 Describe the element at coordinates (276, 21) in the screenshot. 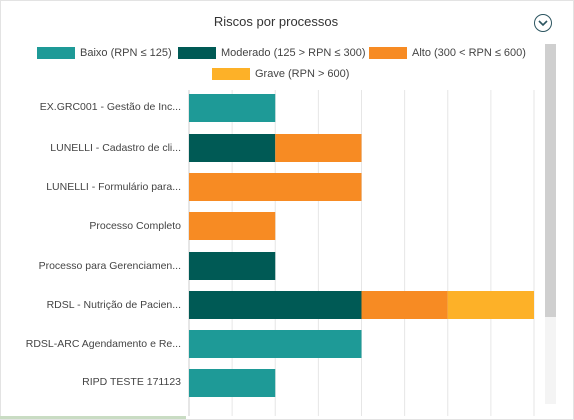

I see `chart-title: Riscos por processos` at that location.